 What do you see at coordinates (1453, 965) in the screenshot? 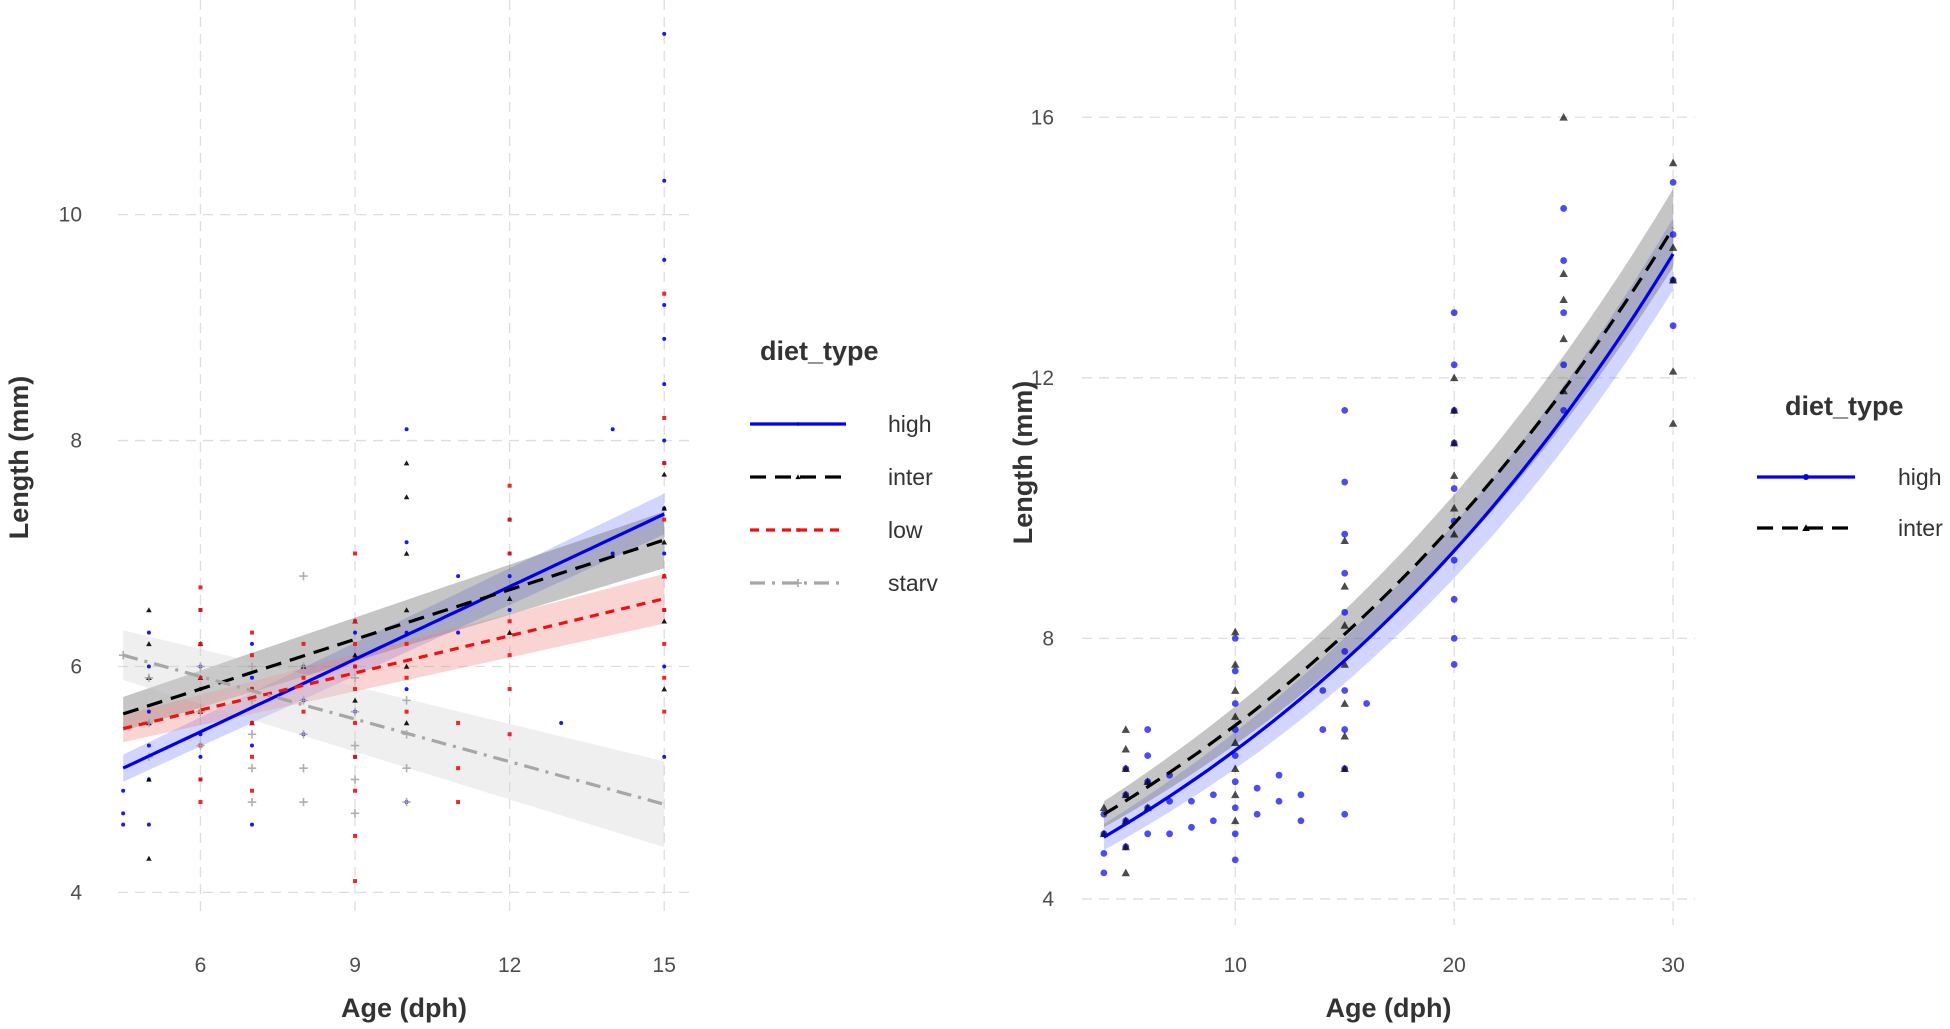
I see `x-tick-label: 20` at bounding box center [1453, 965].